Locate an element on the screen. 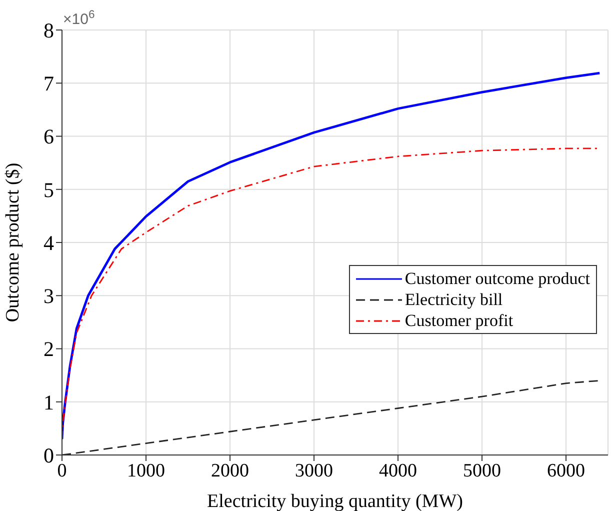 Image resolution: width=611 pixels, height=511 pixels. legend-label: Electricity bill is located at coordinates (453, 299).